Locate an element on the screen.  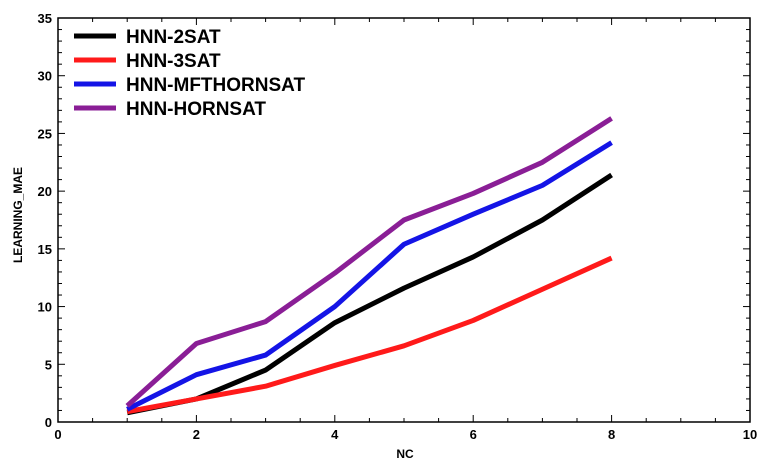
y-tick-label: 15 is located at coordinates (45, 249).